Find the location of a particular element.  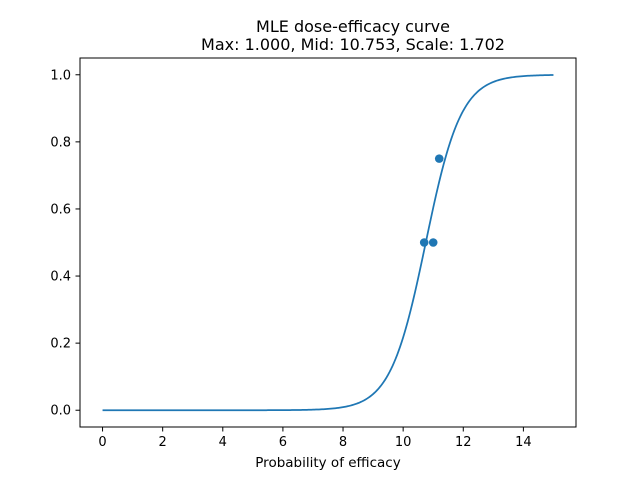

x-tick-label-7: 14 is located at coordinates (523, 442).